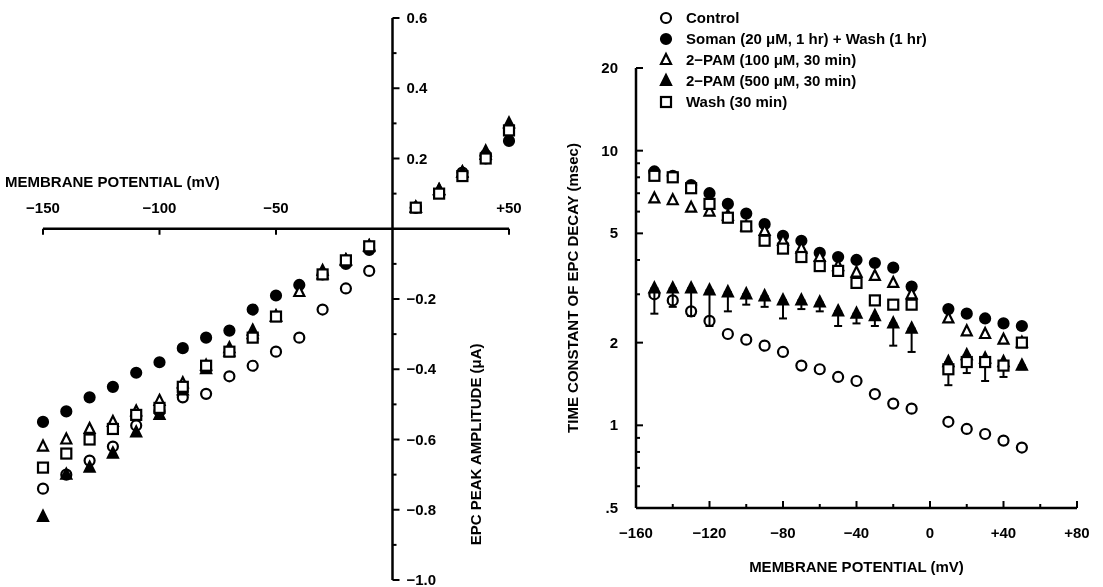  Describe the element at coordinates (609, 67) in the screenshot. I see `y-tick-label: 20` at that location.